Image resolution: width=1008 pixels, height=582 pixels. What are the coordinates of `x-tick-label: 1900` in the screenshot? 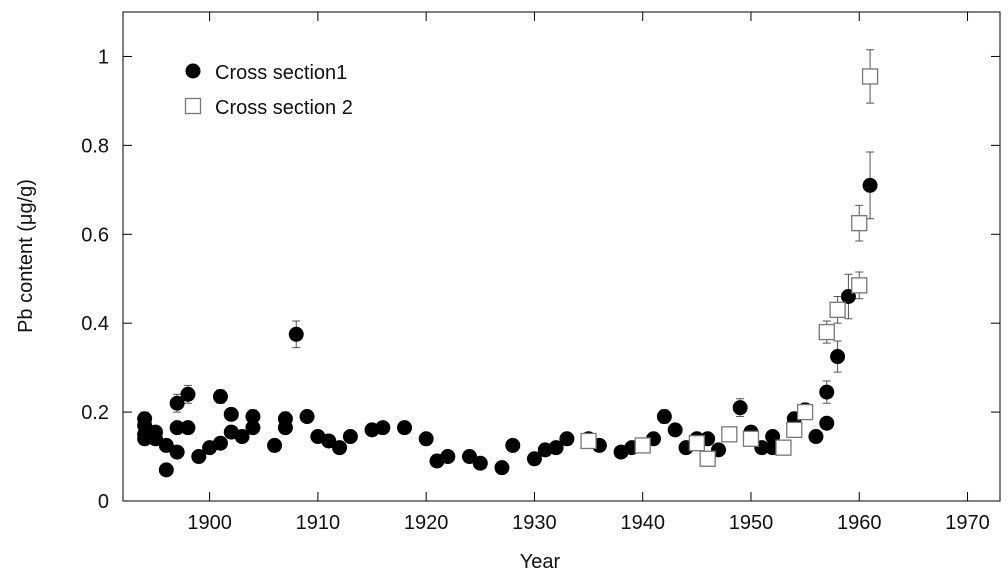 It's located at (209, 523).